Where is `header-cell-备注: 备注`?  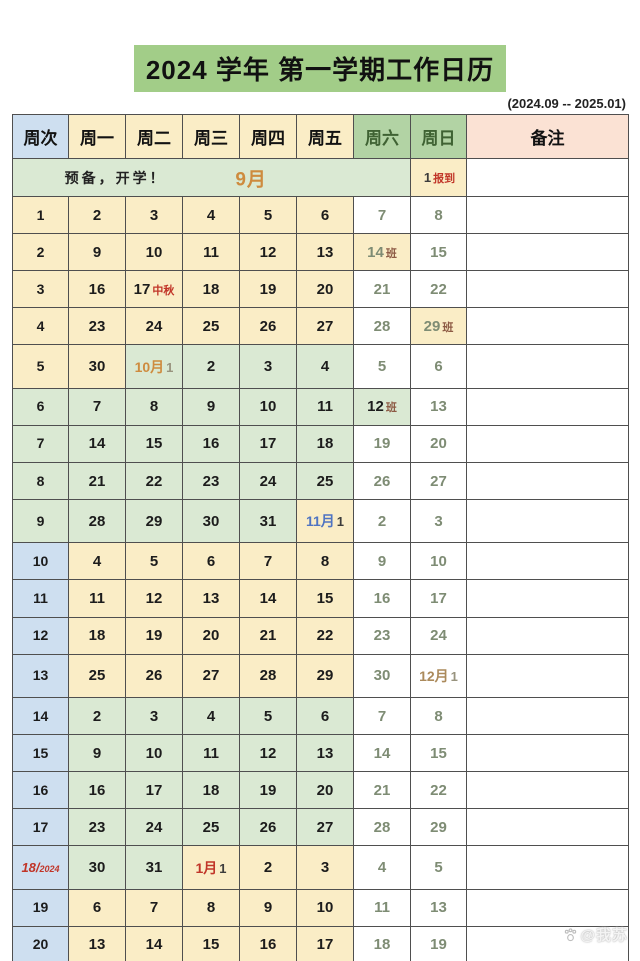 header-cell-备注: 备注 is located at coordinates (547, 136).